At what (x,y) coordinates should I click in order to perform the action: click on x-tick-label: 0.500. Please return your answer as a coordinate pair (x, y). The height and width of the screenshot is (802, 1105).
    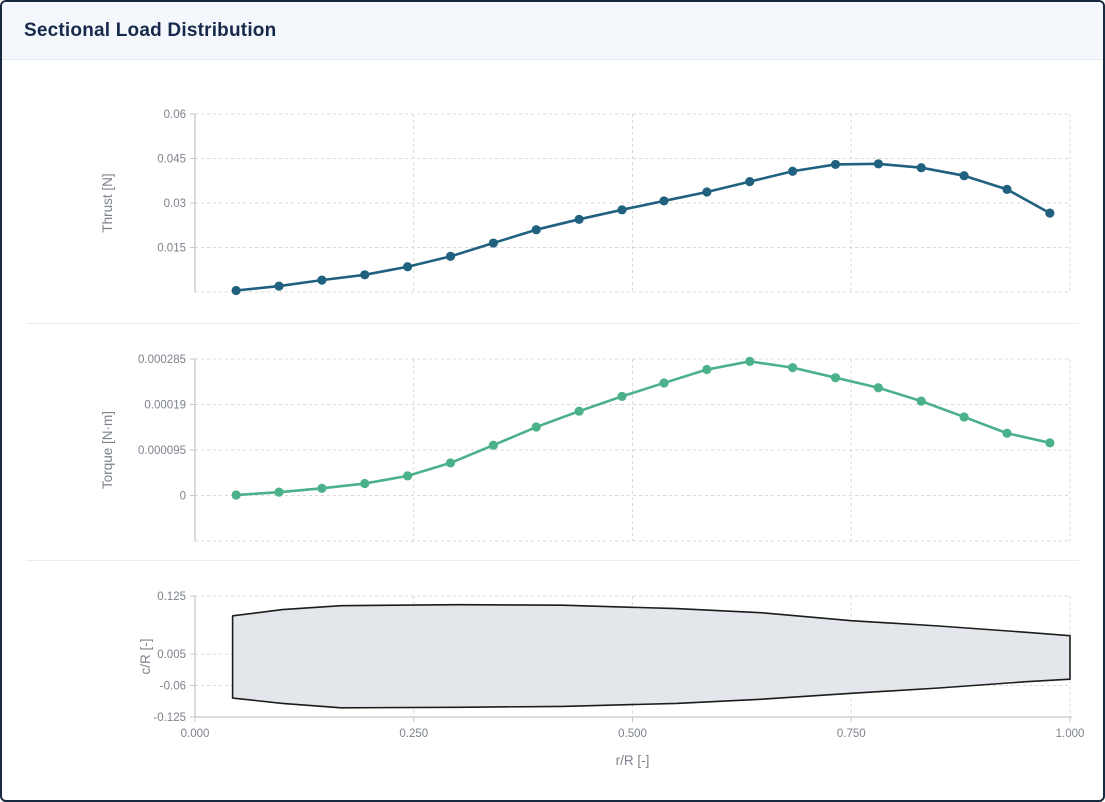
    Looking at the image, I should click on (632, 734).